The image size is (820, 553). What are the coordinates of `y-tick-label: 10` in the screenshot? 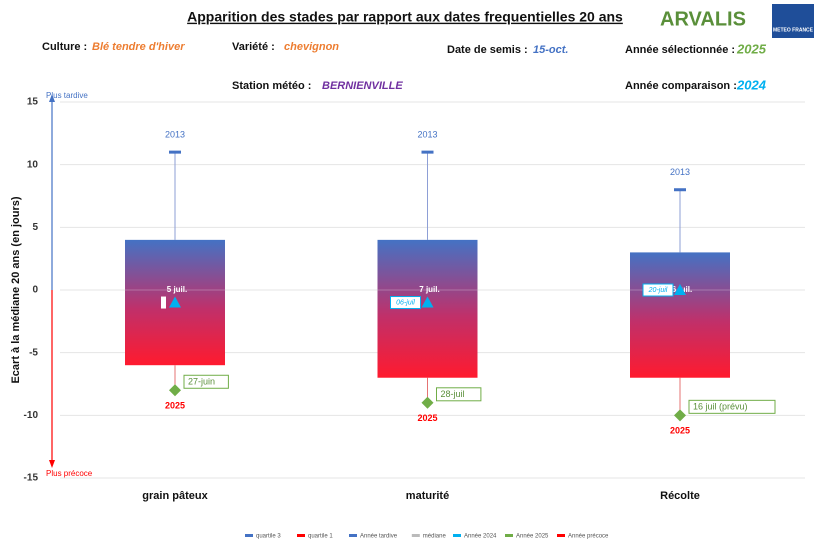 It's located at (33, 164).